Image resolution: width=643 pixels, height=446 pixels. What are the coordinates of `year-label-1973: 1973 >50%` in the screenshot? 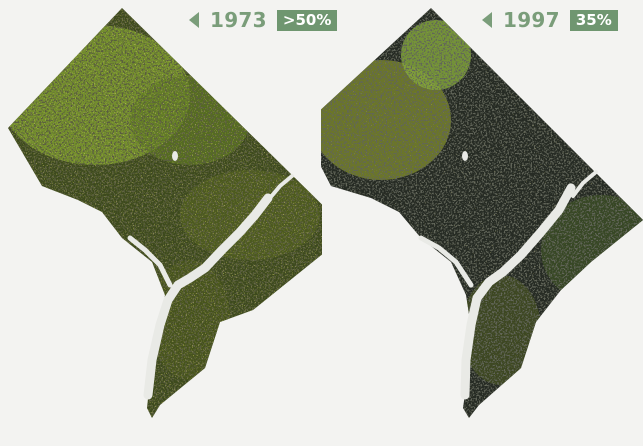 It's located at (263, 20).